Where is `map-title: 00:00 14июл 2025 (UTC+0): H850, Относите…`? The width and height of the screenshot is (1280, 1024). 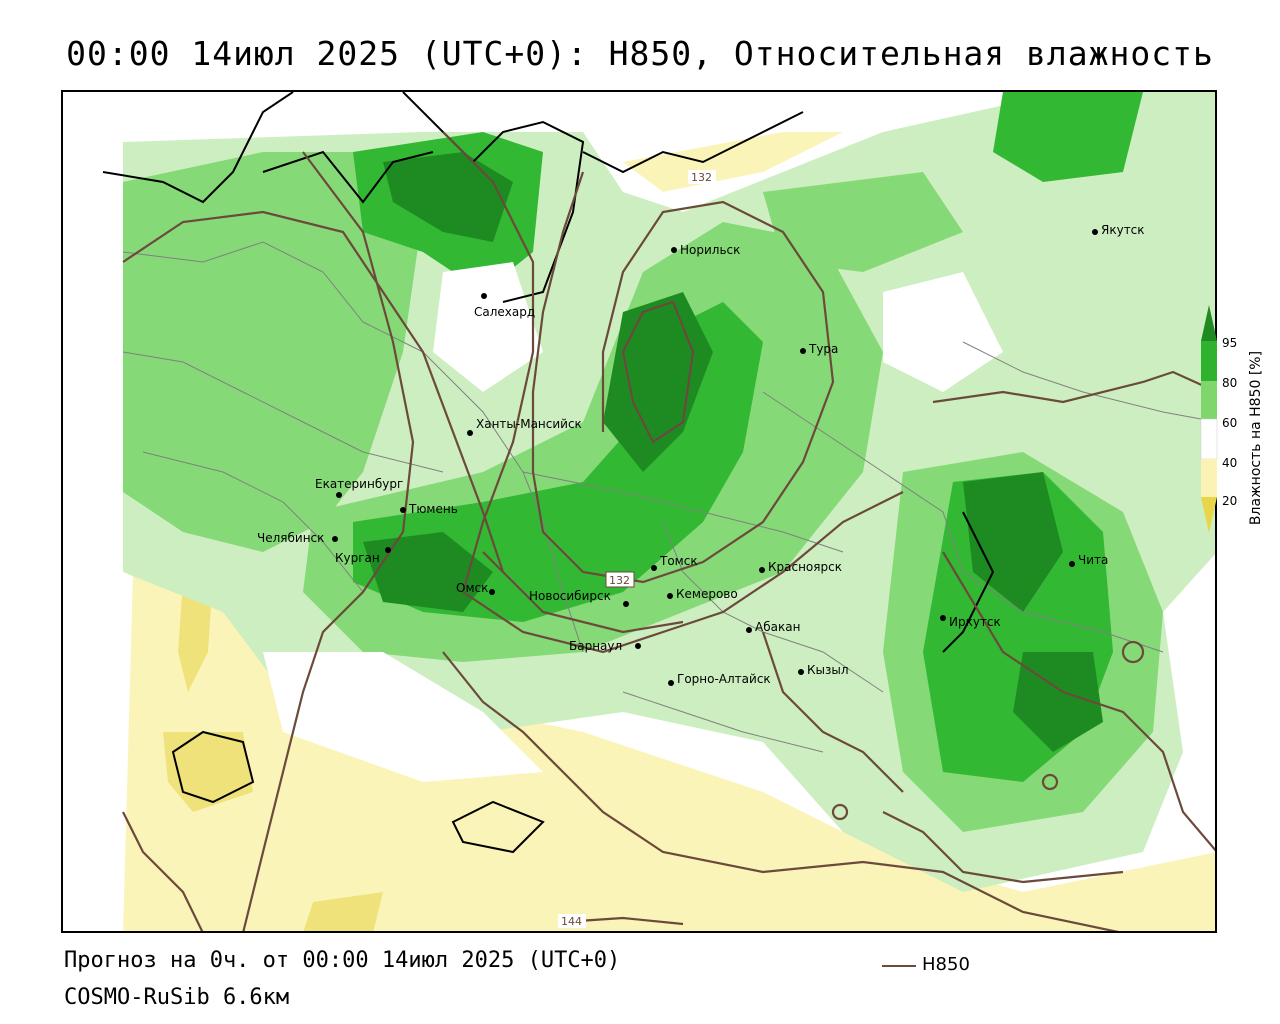 map-title: 00:00 14июл 2025 (UTC+0): H850, Относите… is located at coordinates (640, 53).